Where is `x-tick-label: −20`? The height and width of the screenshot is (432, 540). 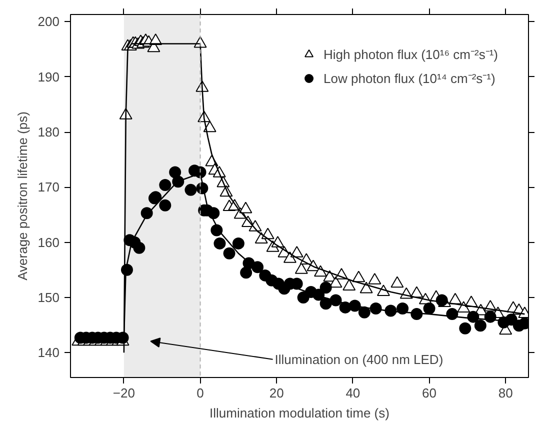
x-tick-label: −20 is located at coordinates (123, 393).